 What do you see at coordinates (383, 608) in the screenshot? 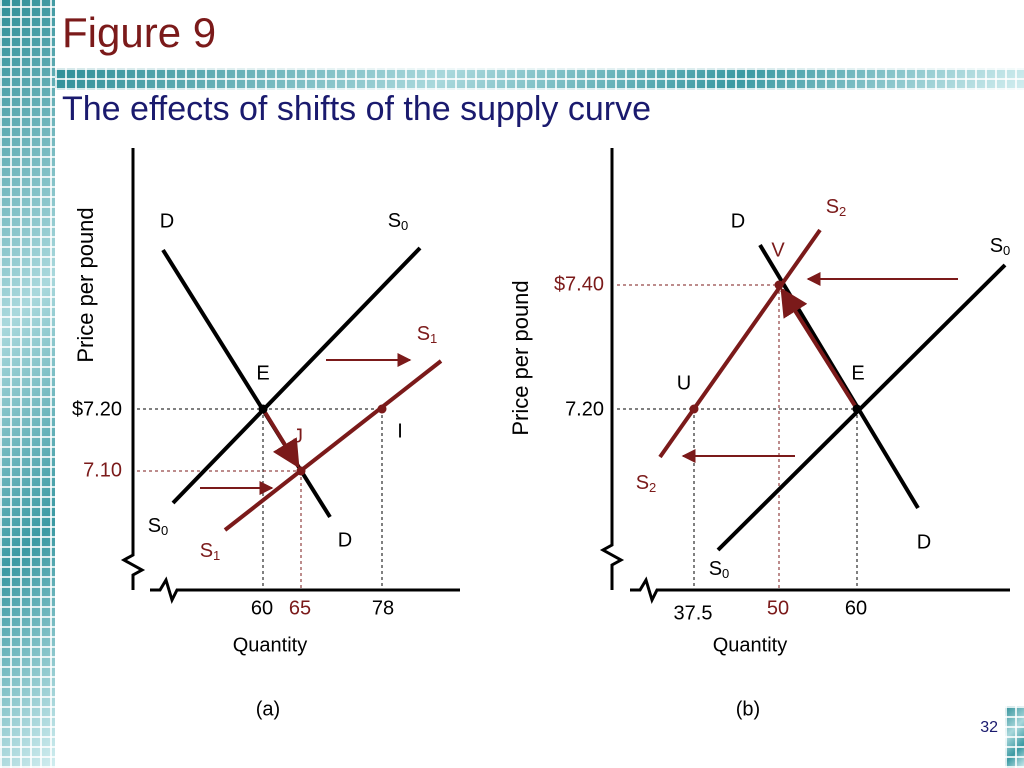
I see `quantity-label: 78` at bounding box center [383, 608].